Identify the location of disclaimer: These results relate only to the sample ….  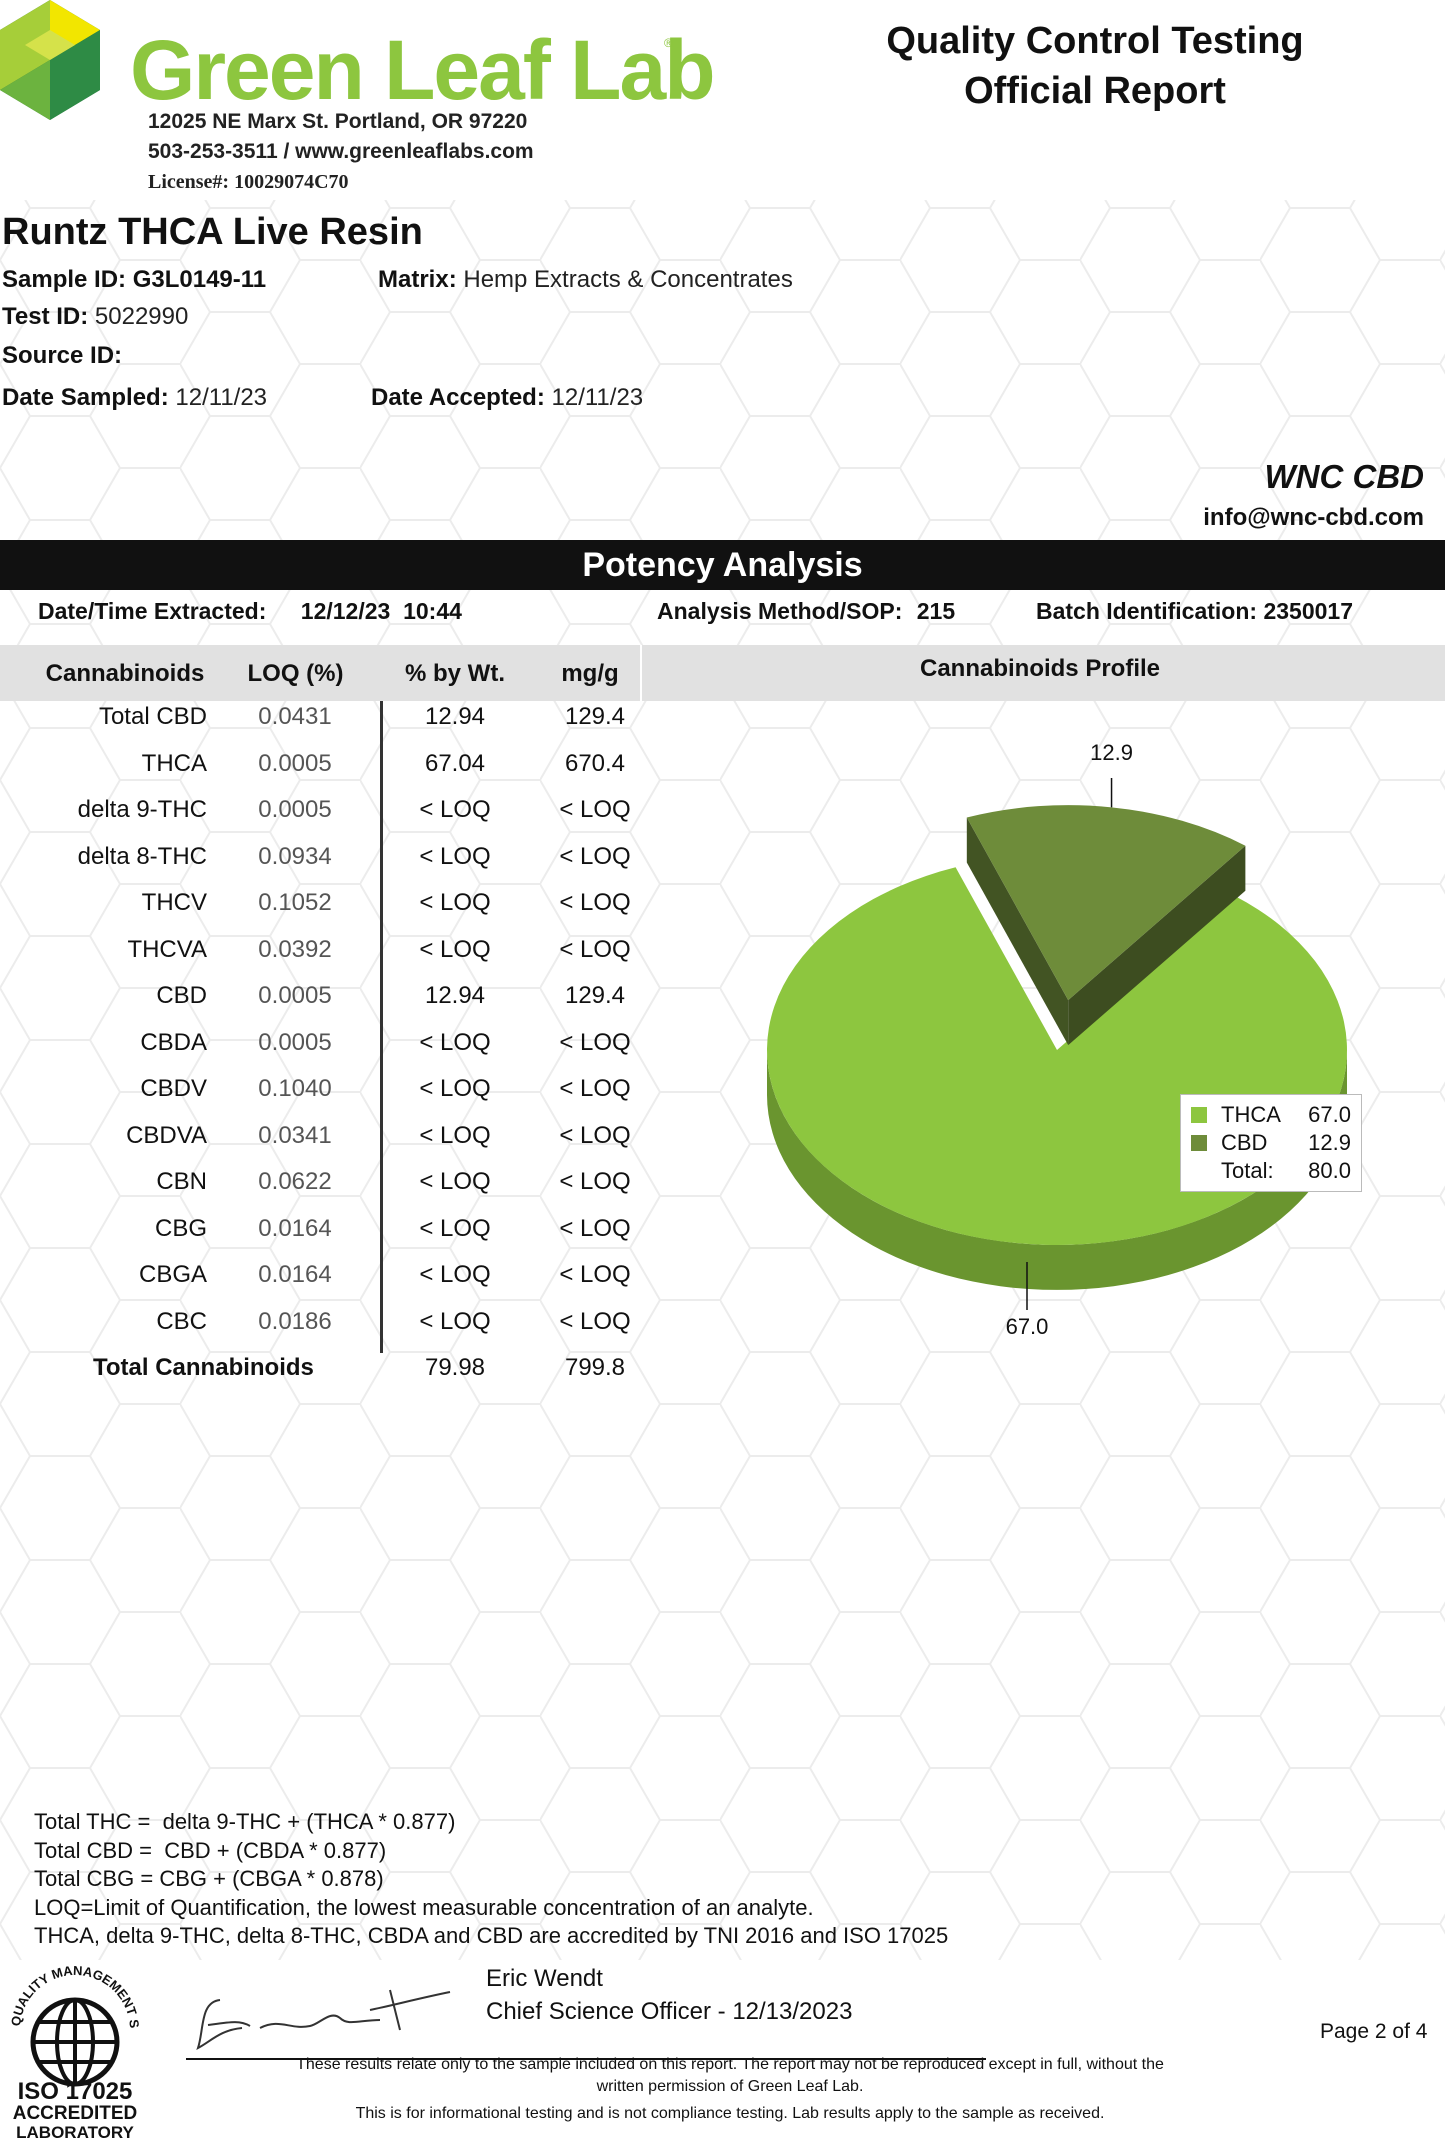
(730, 2089).